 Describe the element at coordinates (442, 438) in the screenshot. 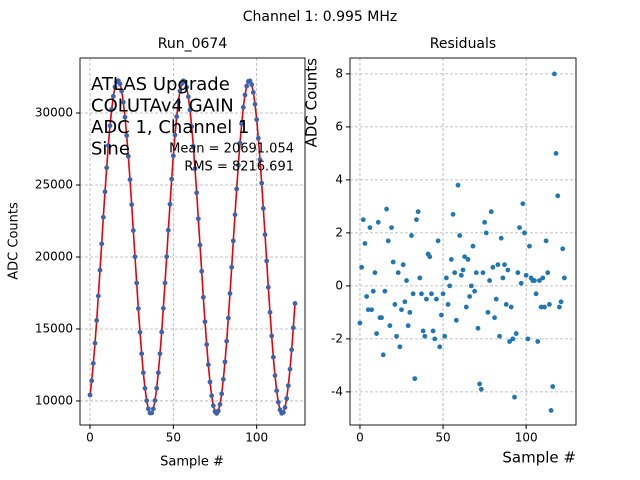

I see `x-tick-label: 50` at that location.